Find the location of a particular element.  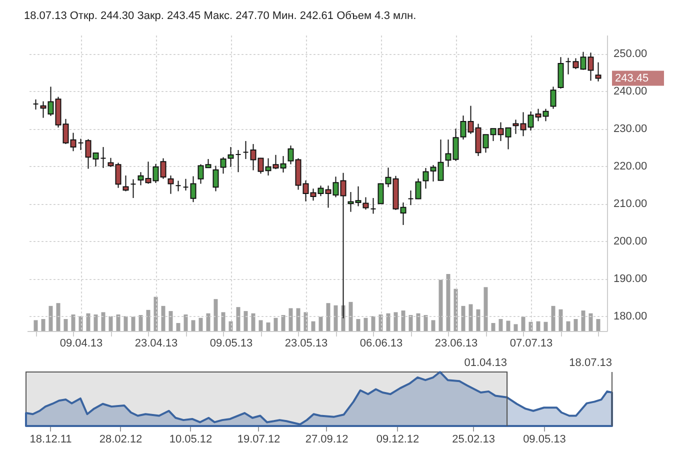

text: 243.45 is located at coordinates (632, 78).